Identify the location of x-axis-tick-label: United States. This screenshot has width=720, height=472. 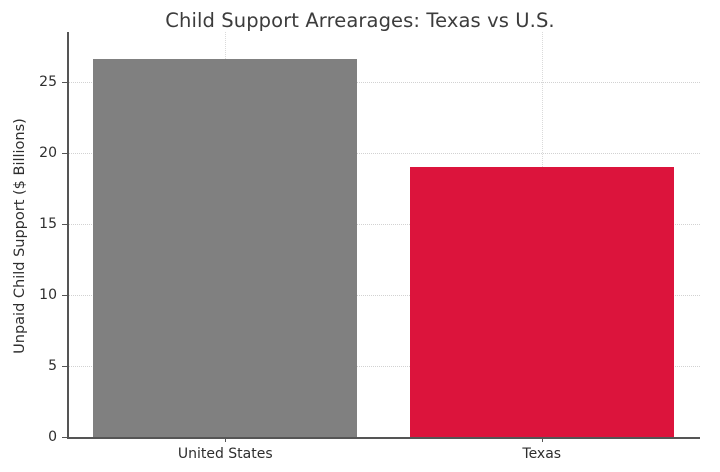
(225, 454).